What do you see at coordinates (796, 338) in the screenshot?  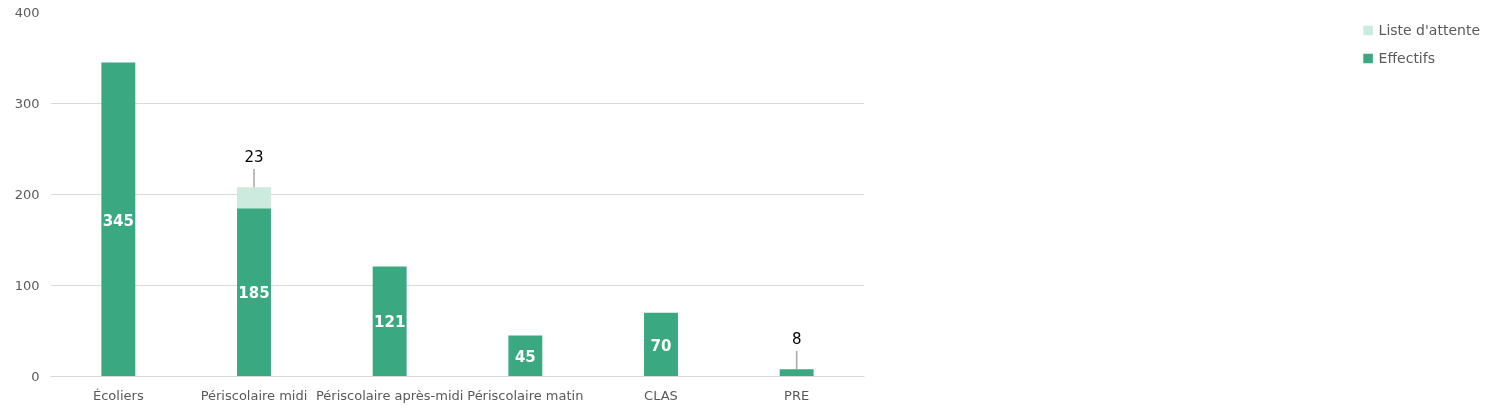 I see `data-label: 8` at bounding box center [796, 338].